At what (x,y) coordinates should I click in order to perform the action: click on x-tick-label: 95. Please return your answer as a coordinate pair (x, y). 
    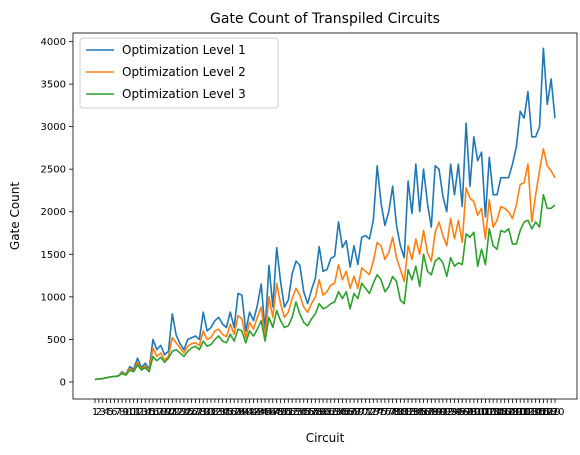
    Looking at the image, I should click on (458, 412).